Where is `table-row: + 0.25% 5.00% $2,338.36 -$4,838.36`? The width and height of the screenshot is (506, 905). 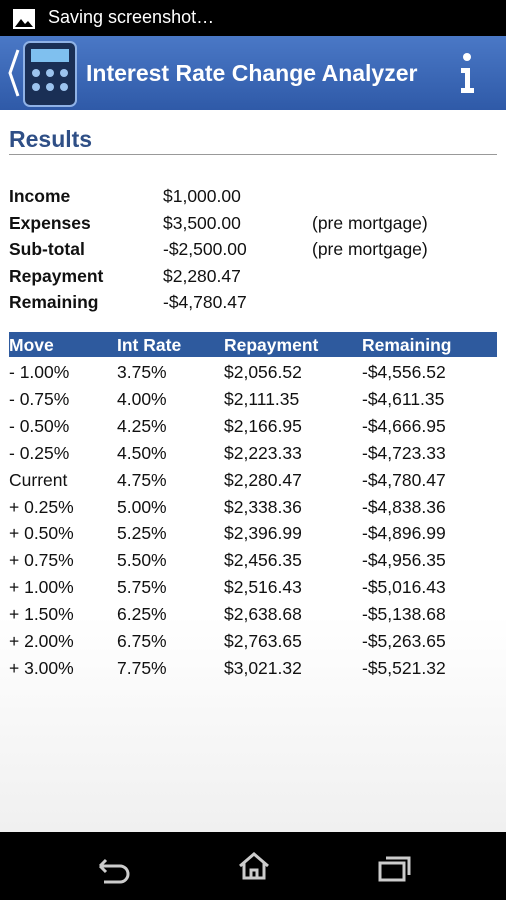
table-row: + 0.25% 5.00% $2,338.36 -$4,838.36 is located at coordinates (253, 507).